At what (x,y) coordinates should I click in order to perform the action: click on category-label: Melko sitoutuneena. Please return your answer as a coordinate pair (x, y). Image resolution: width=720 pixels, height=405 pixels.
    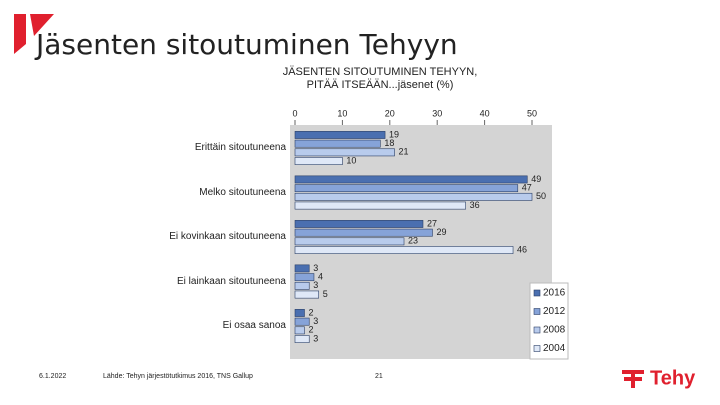
    Looking at the image, I should click on (242, 192).